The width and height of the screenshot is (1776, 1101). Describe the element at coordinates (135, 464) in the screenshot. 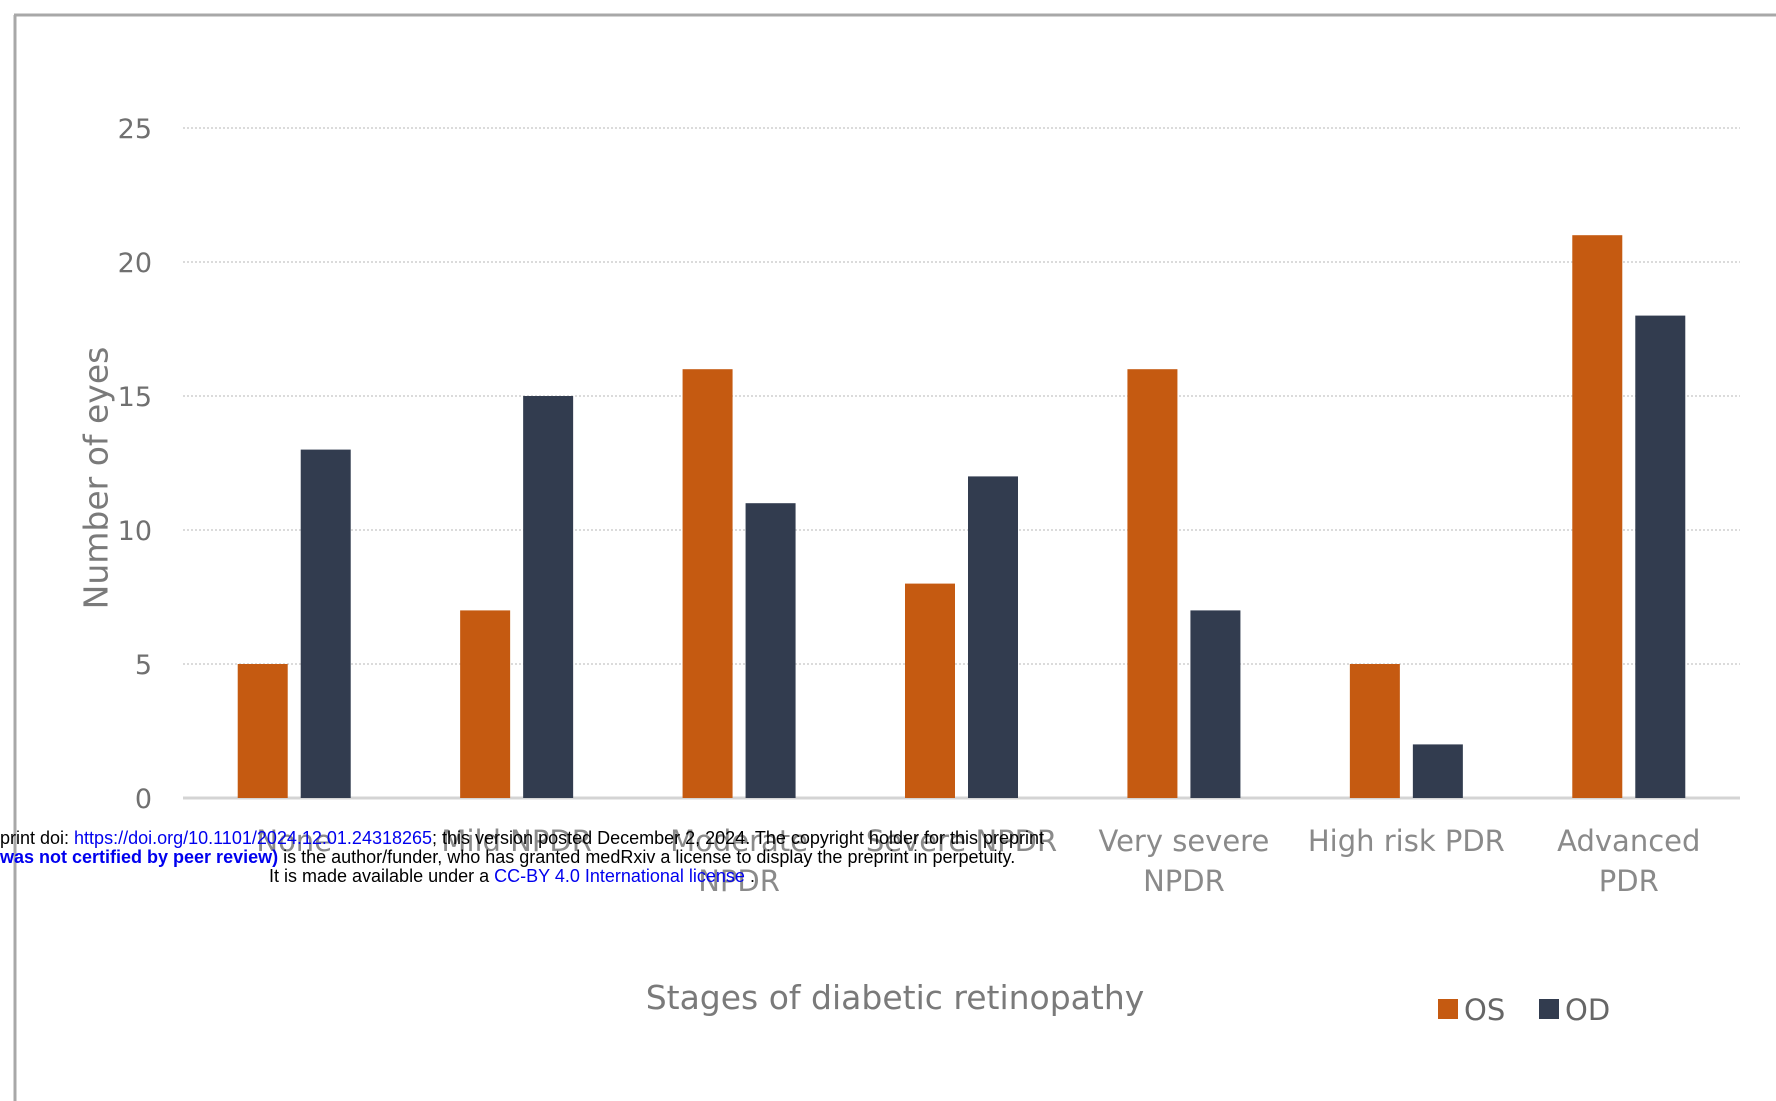

I see `y-axis-ticks: 0 5 10 15 20 25` at that location.